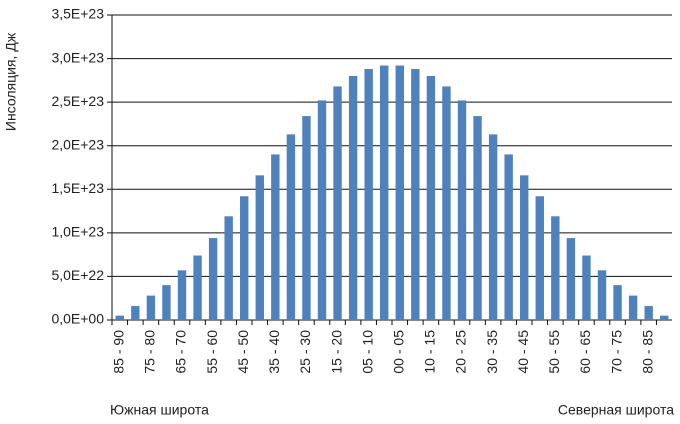 This screenshot has height=424, width=680. Describe the element at coordinates (77, 188) in the screenshot. I see `y-tick-label: 1,5E+23` at that location.